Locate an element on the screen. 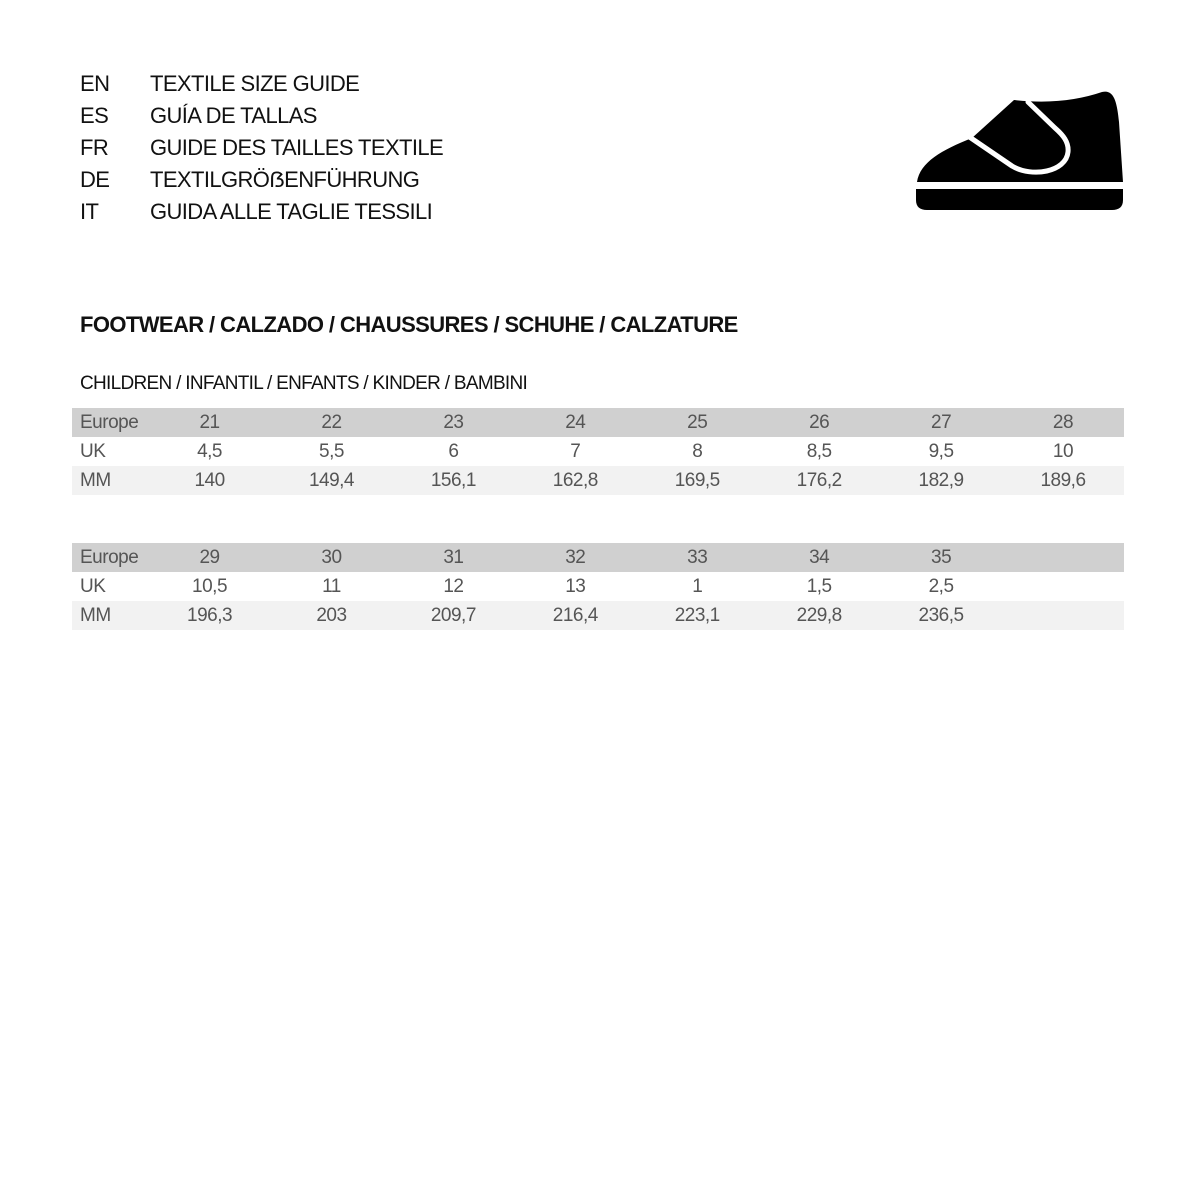 This screenshot has height=1200, width=1200. table-cell: 149,4 is located at coordinates (331, 480).